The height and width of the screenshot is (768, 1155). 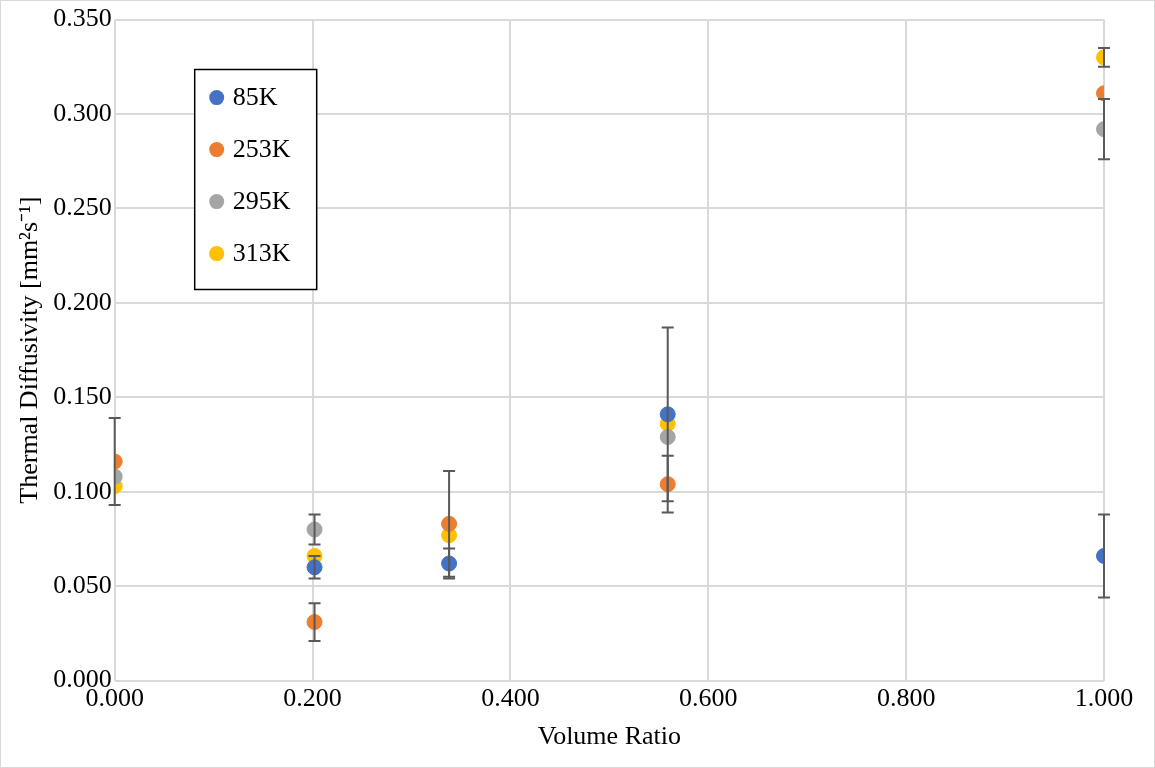 What do you see at coordinates (82, 490) in the screenshot?
I see `y-tick-label: 0.100` at bounding box center [82, 490].